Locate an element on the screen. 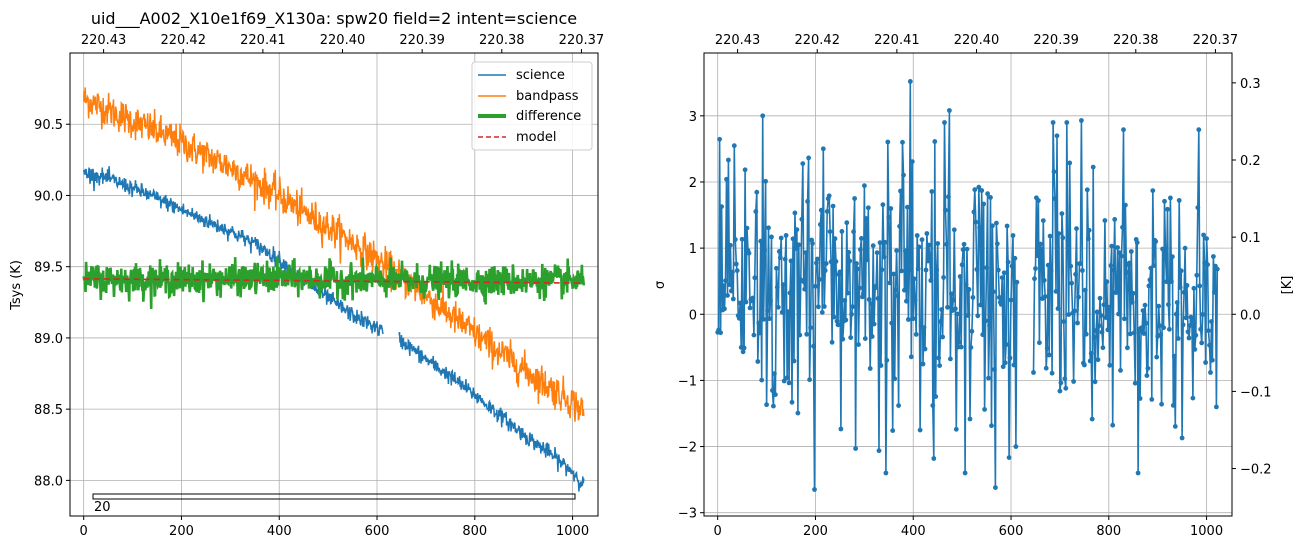 This screenshot has width=1305, height=551. model-line is located at coordinates (333, 281).